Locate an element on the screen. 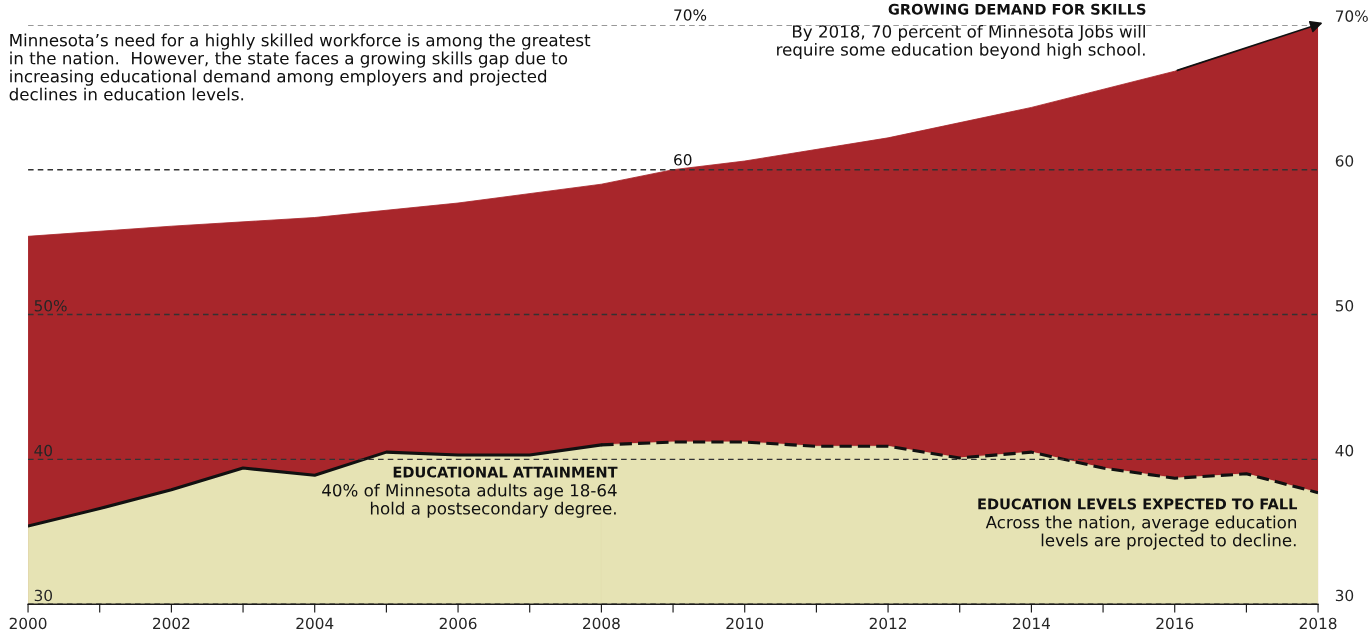 This screenshot has height=638, width=1368. y2-tick-label: 40 is located at coordinates (1344, 450).